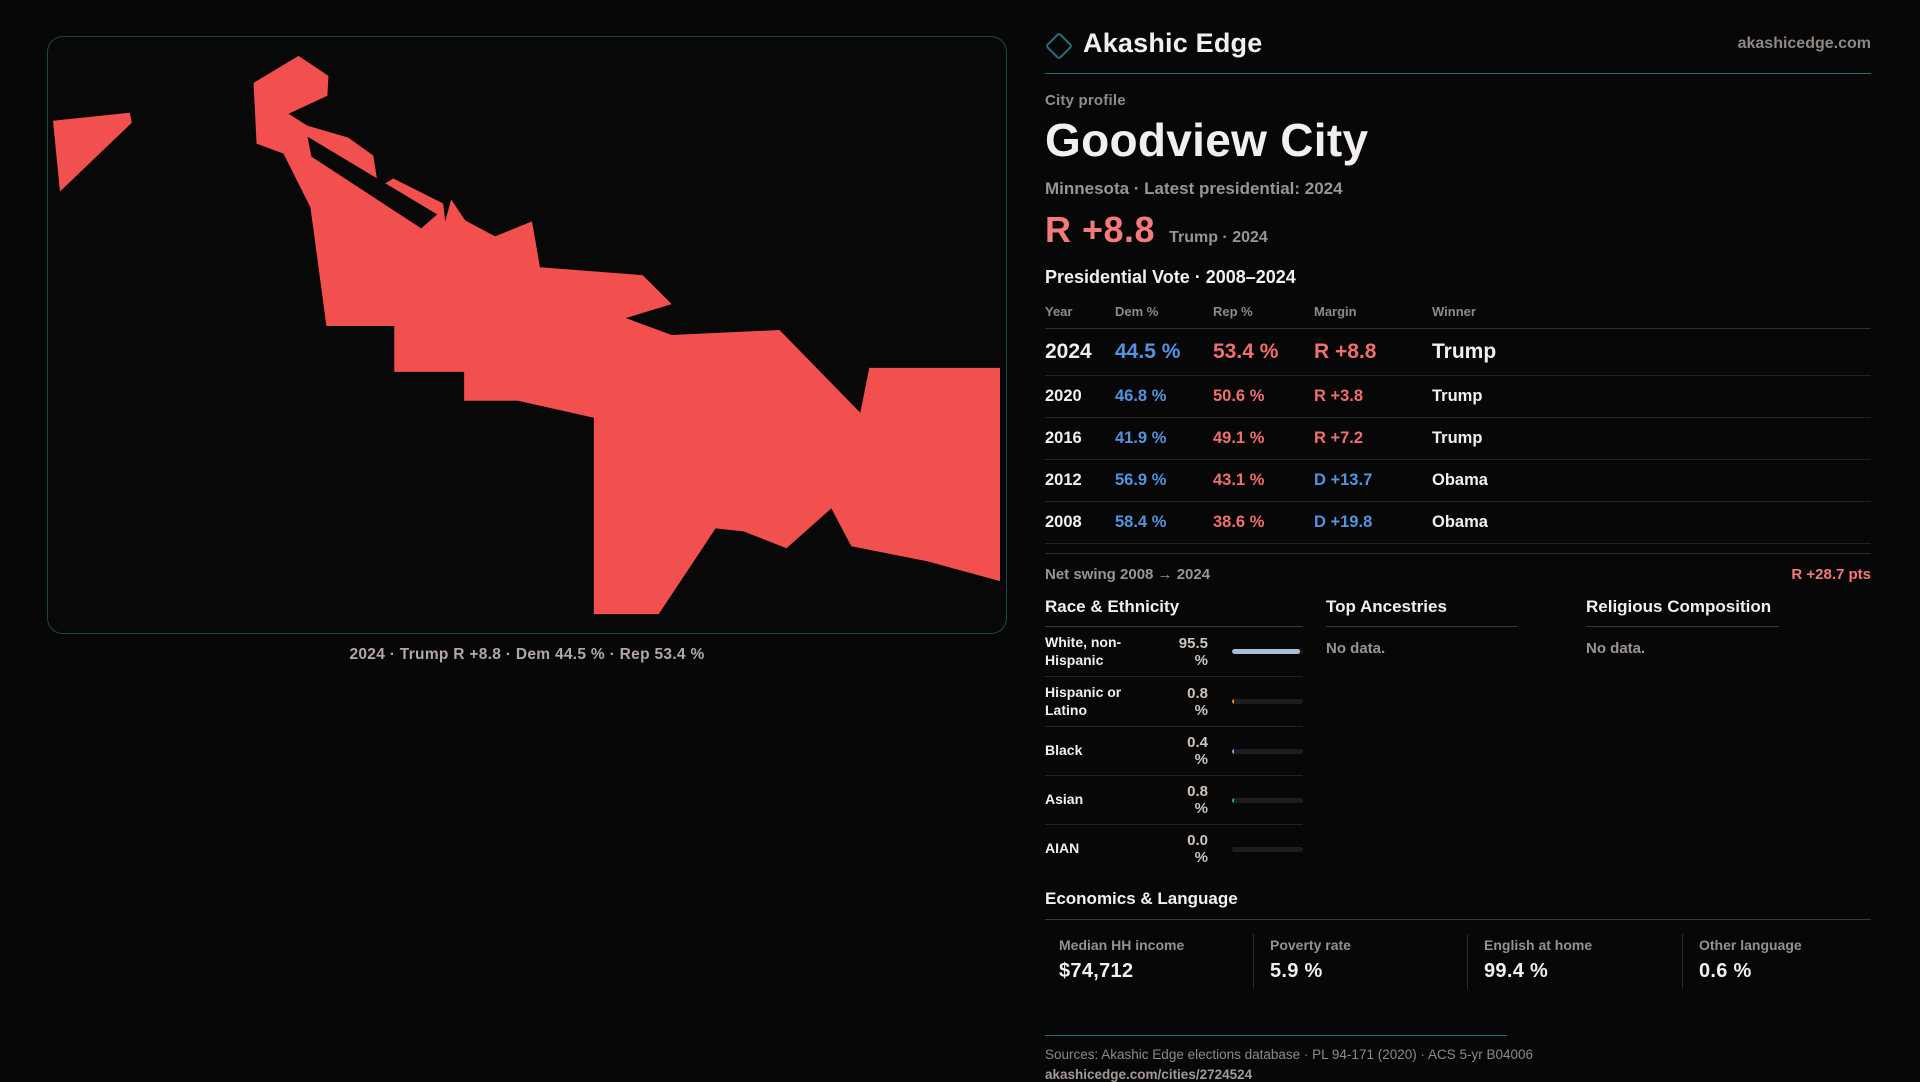  What do you see at coordinates (1174, 751) in the screenshot?
I see `race-row: Black 0.4 %` at bounding box center [1174, 751].